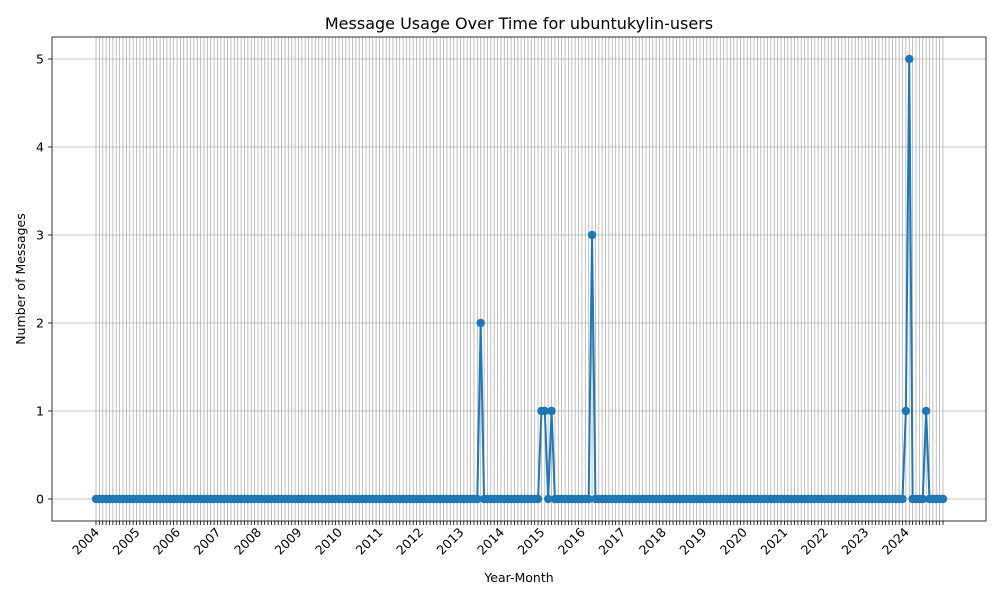 This screenshot has height=604, width=1000. What do you see at coordinates (126, 541) in the screenshot?
I see `x-tick-label: 2005` at bounding box center [126, 541].